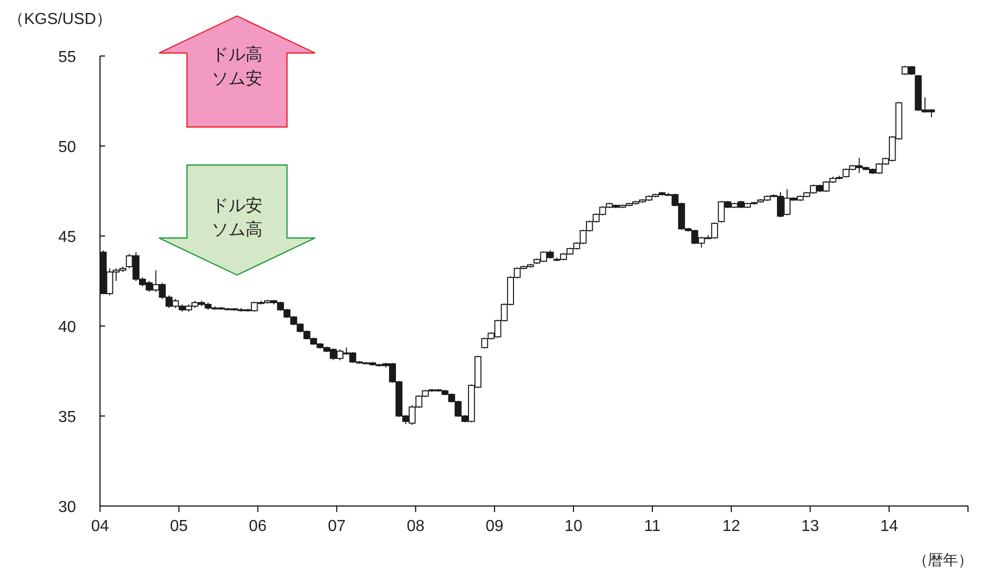 The height and width of the screenshot is (573, 981). I want to click on x-tick-label: 06, so click(257, 526).